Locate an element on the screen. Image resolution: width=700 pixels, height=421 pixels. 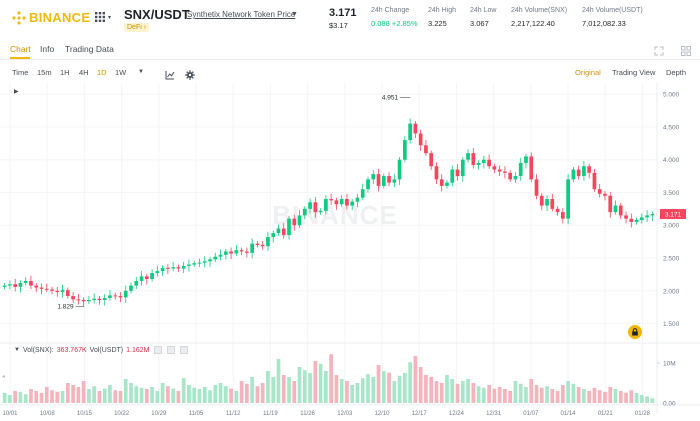
x-axis-tick-label: 11/26 is located at coordinates (307, 414).